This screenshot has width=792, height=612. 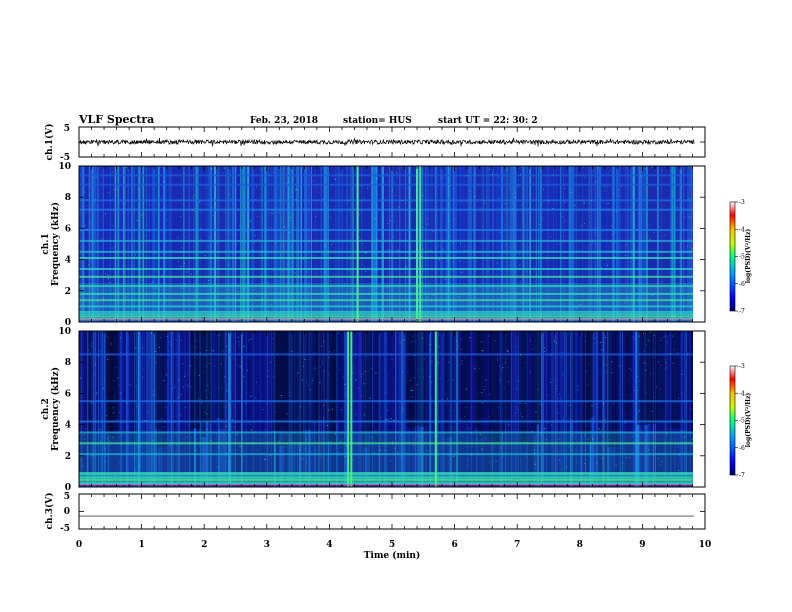 I want to click on ch2-spectrogram-dark-gap, so click(x=692, y=384).